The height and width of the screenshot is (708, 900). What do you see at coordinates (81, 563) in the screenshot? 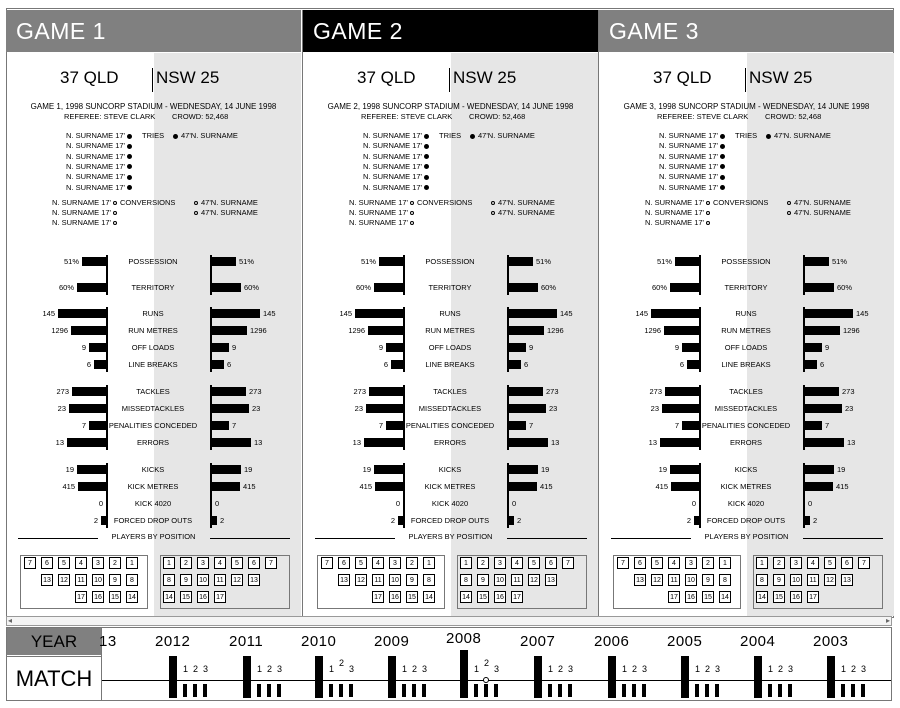
I see `home-position-box: 4` at bounding box center [81, 563].